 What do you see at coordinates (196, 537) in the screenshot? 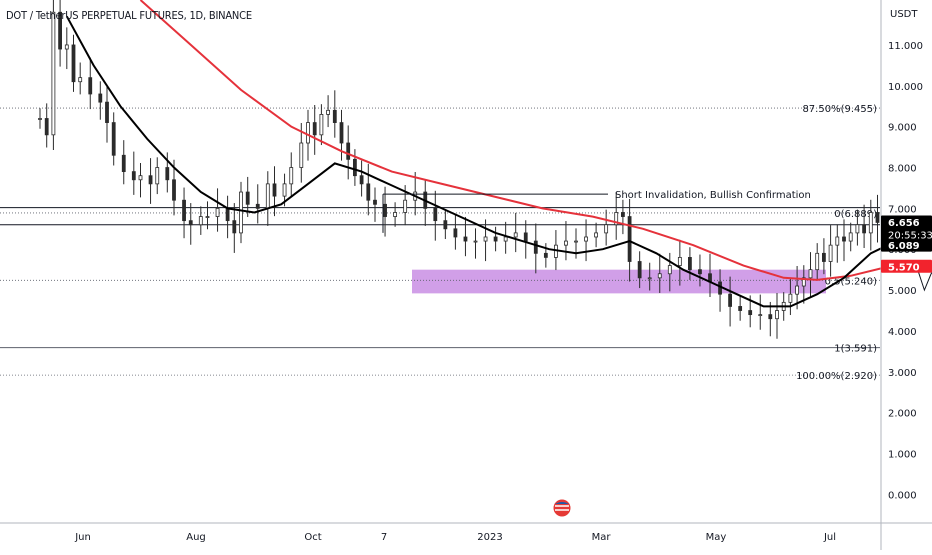
I see `x-tick-label: Aug` at bounding box center [196, 537].